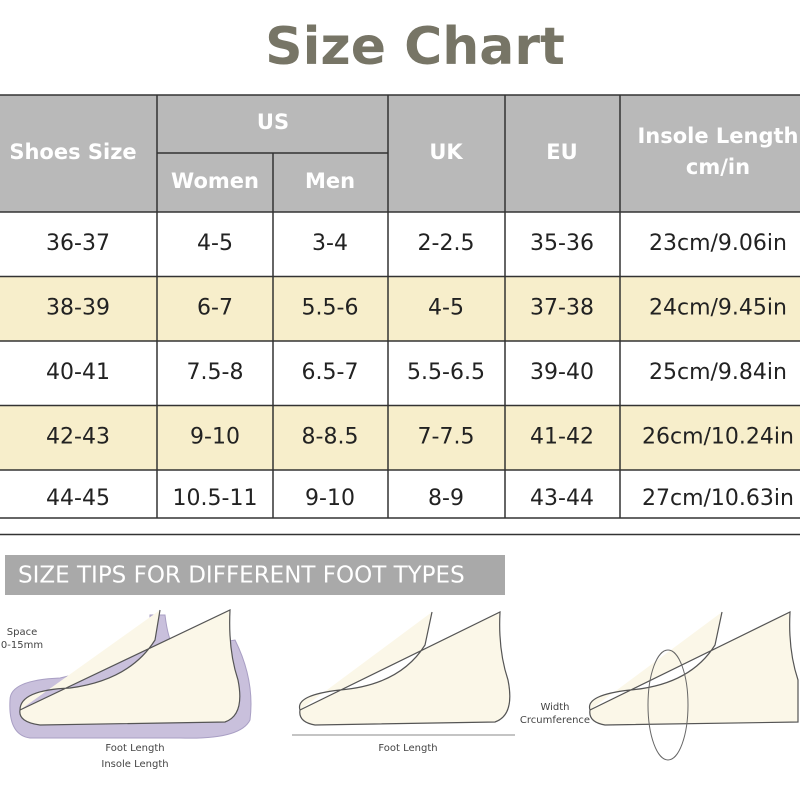 This screenshot has width=800, height=800. Describe the element at coordinates (22, 632) in the screenshot. I see `fig1-label: Space` at that location.